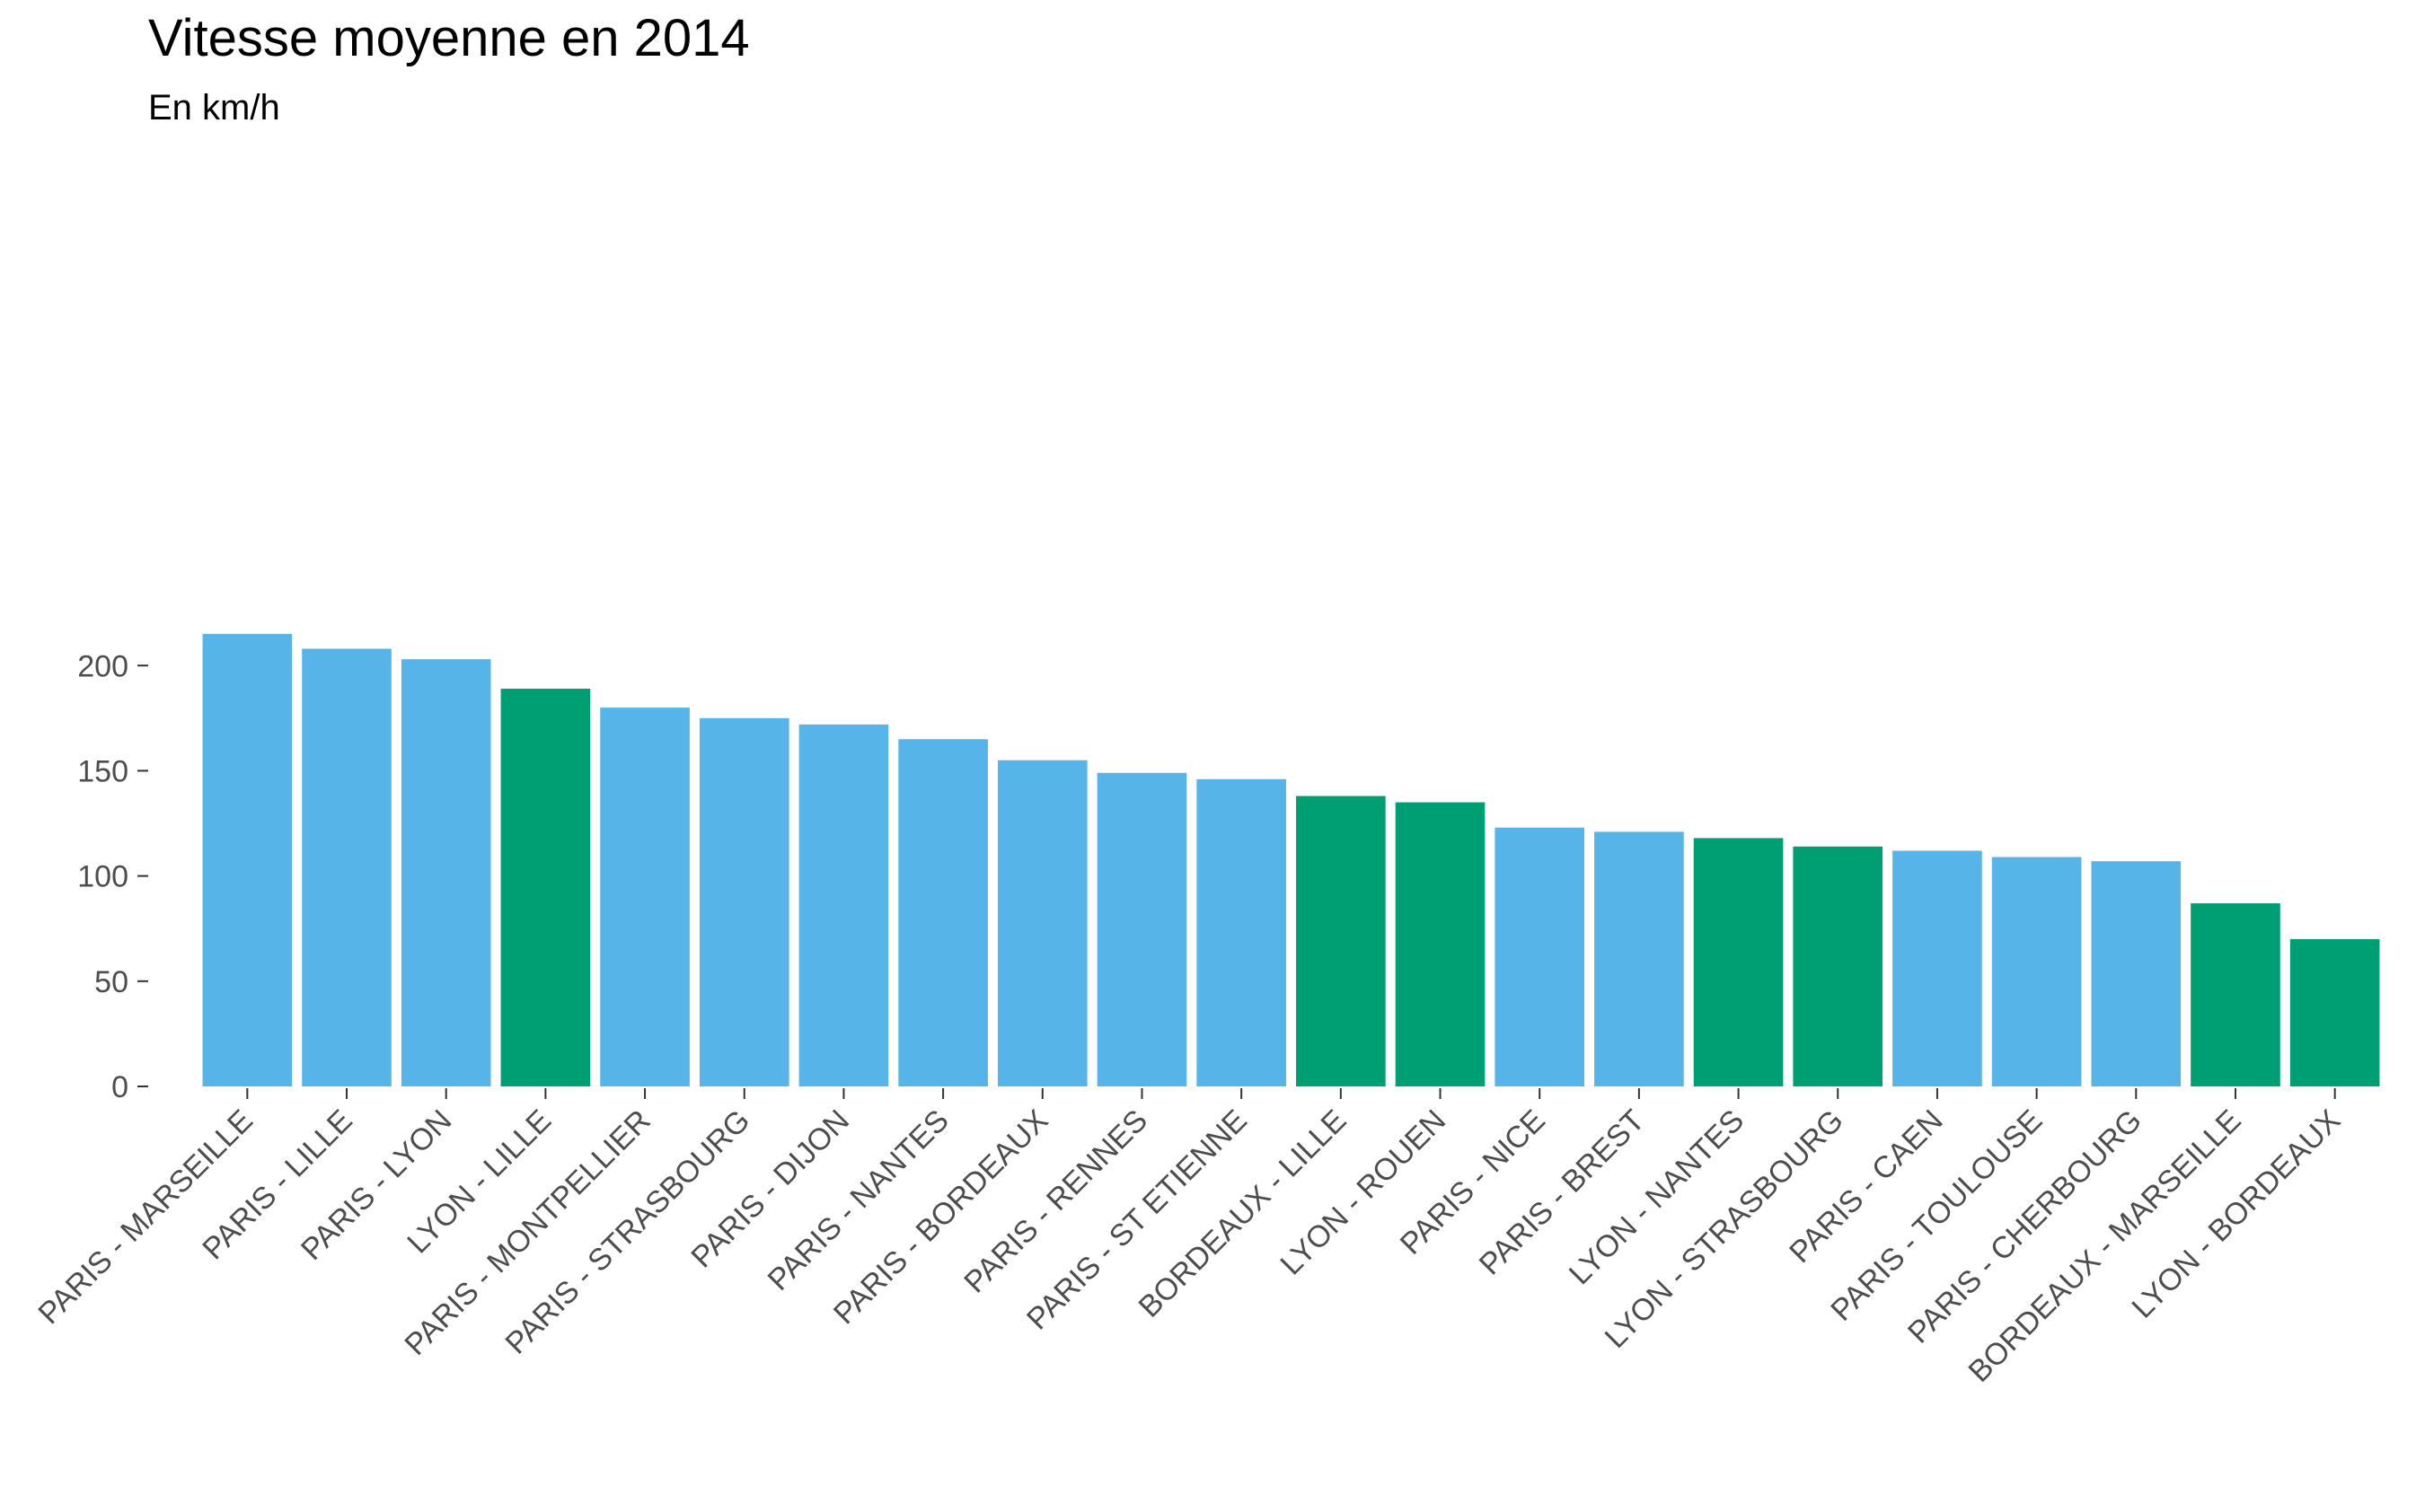 This screenshot has height=1512, width=2416. What do you see at coordinates (103, 666) in the screenshot?
I see `y-tick-label: 200` at bounding box center [103, 666].